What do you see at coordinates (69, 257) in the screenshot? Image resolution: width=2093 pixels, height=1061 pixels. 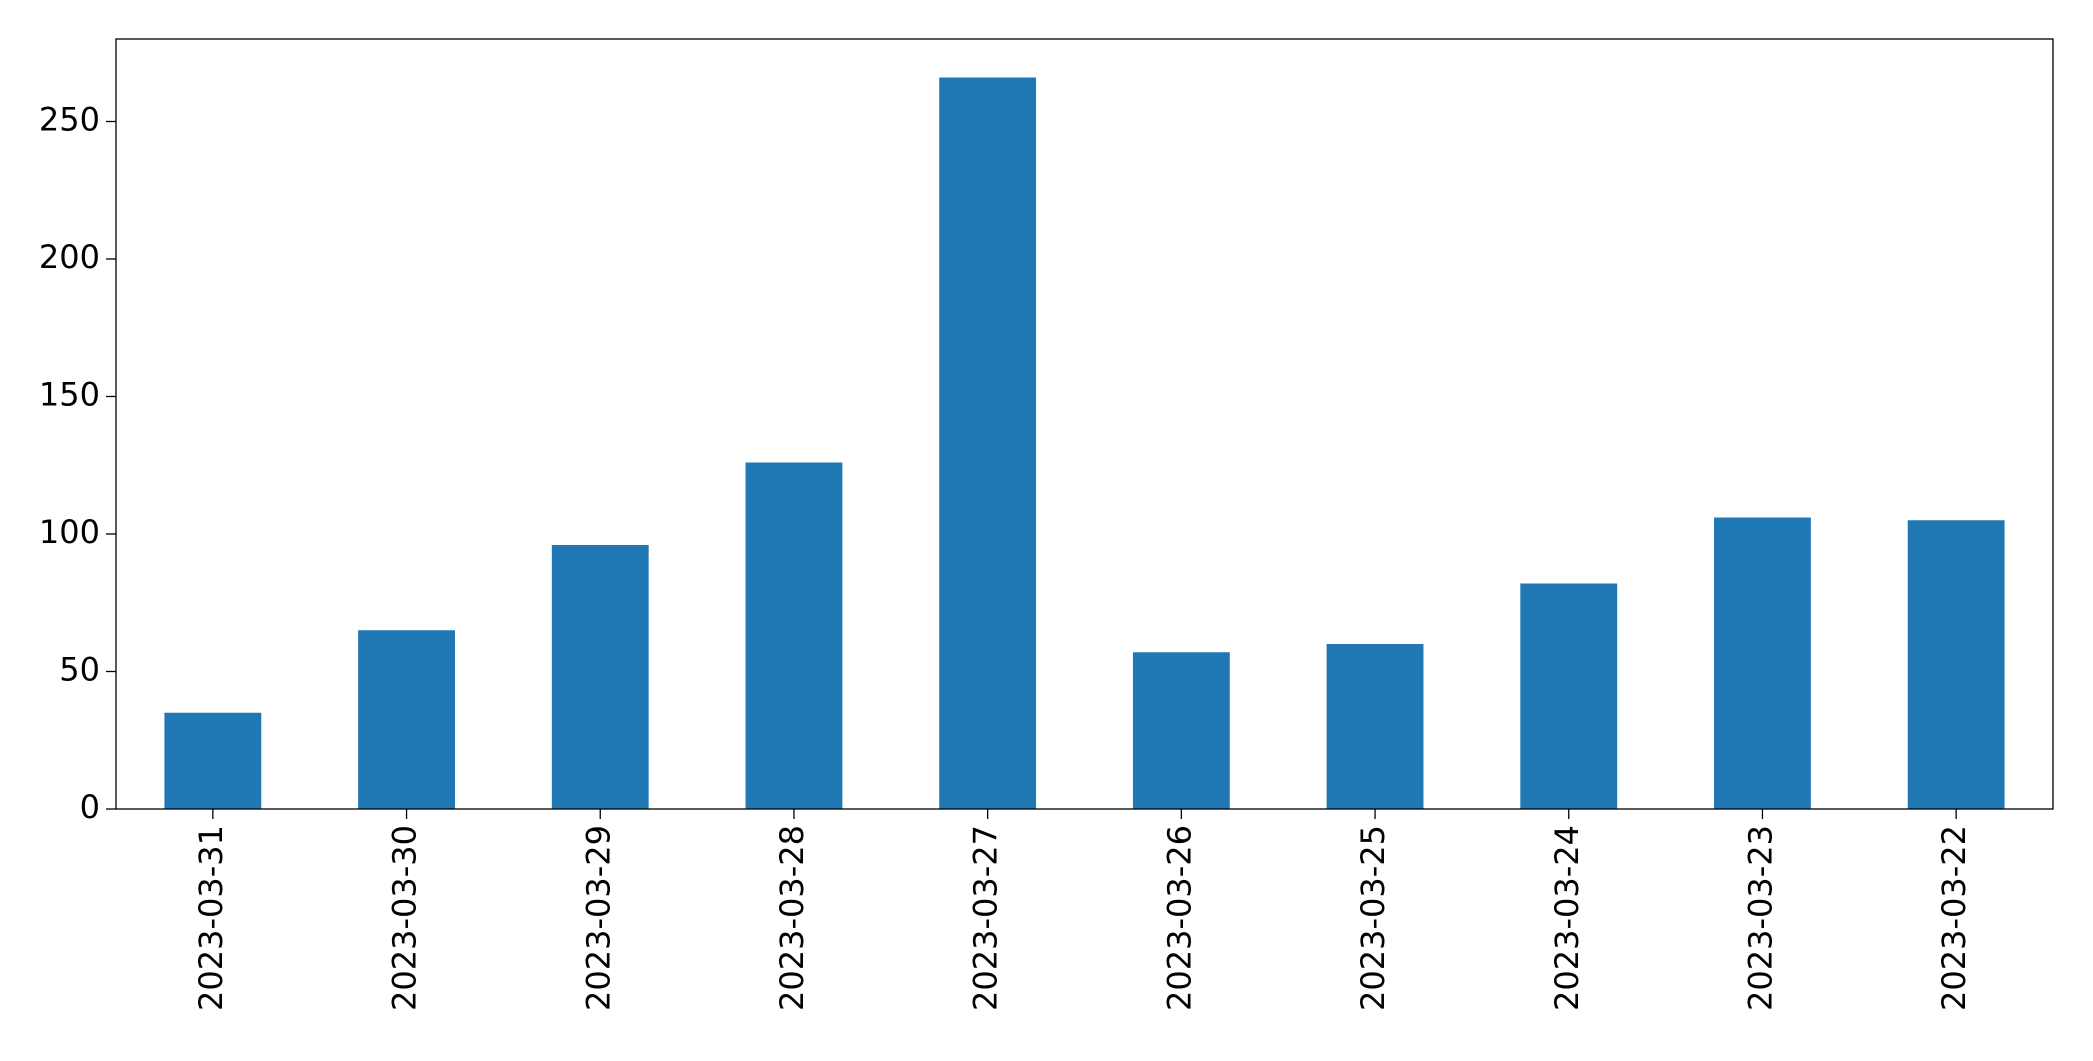 I see `y-tick-label: 200` at bounding box center [69, 257].